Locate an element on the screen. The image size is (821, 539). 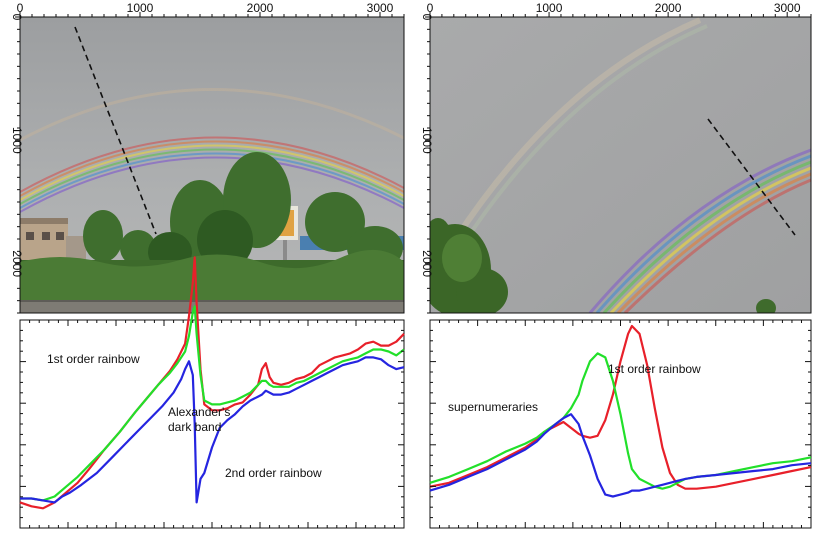
annotation-first-order-left: 1st order rainbow is located at coordinates (93, 359).